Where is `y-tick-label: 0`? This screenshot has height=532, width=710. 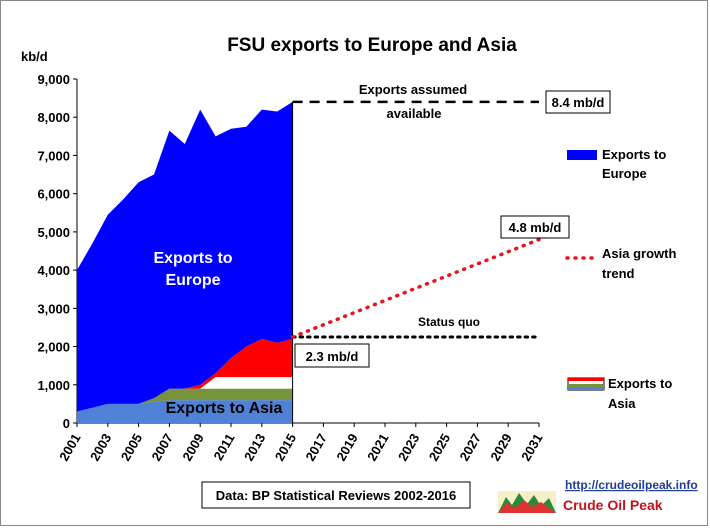 y-tick-label: 0 is located at coordinates (66, 423).